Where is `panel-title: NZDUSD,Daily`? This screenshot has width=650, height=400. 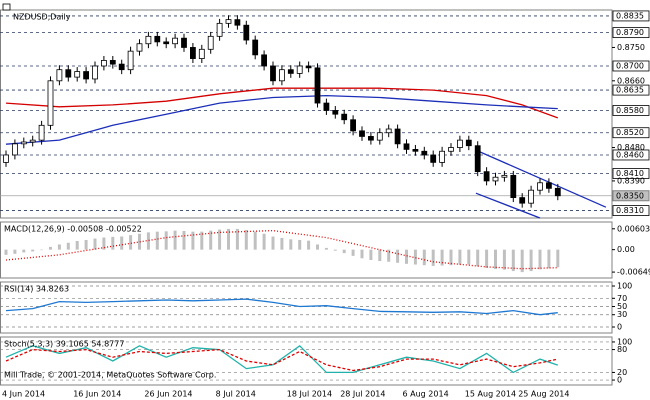
panel-title: NZDUSD,Daily is located at coordinates (42, 17).